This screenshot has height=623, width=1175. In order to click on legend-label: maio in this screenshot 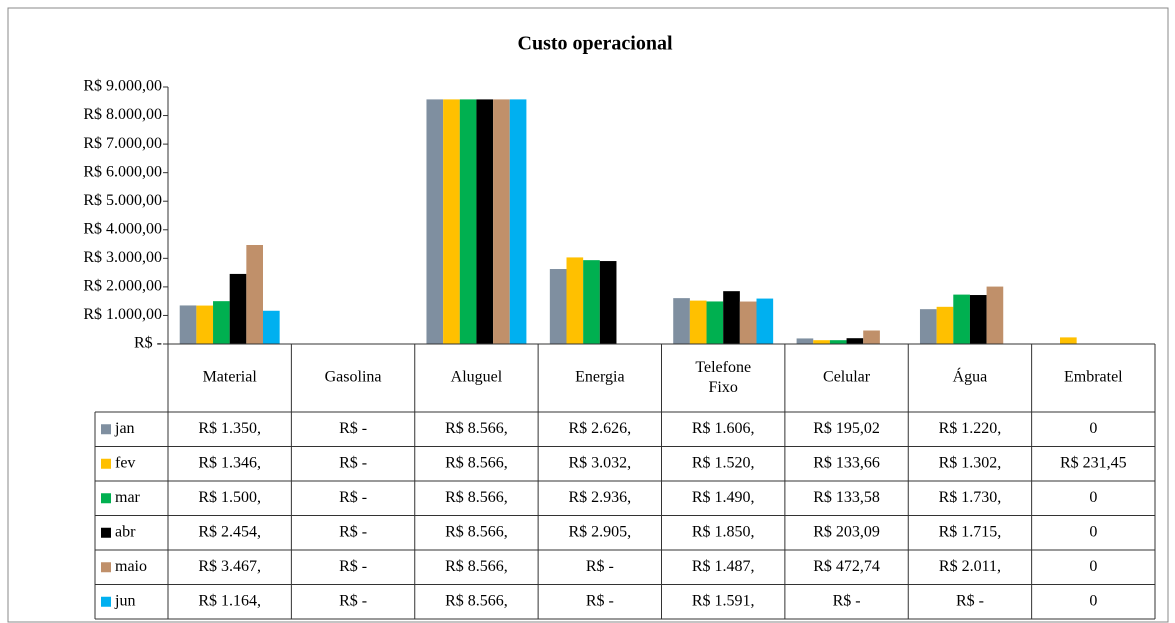, I will do `click(131, 566)`.